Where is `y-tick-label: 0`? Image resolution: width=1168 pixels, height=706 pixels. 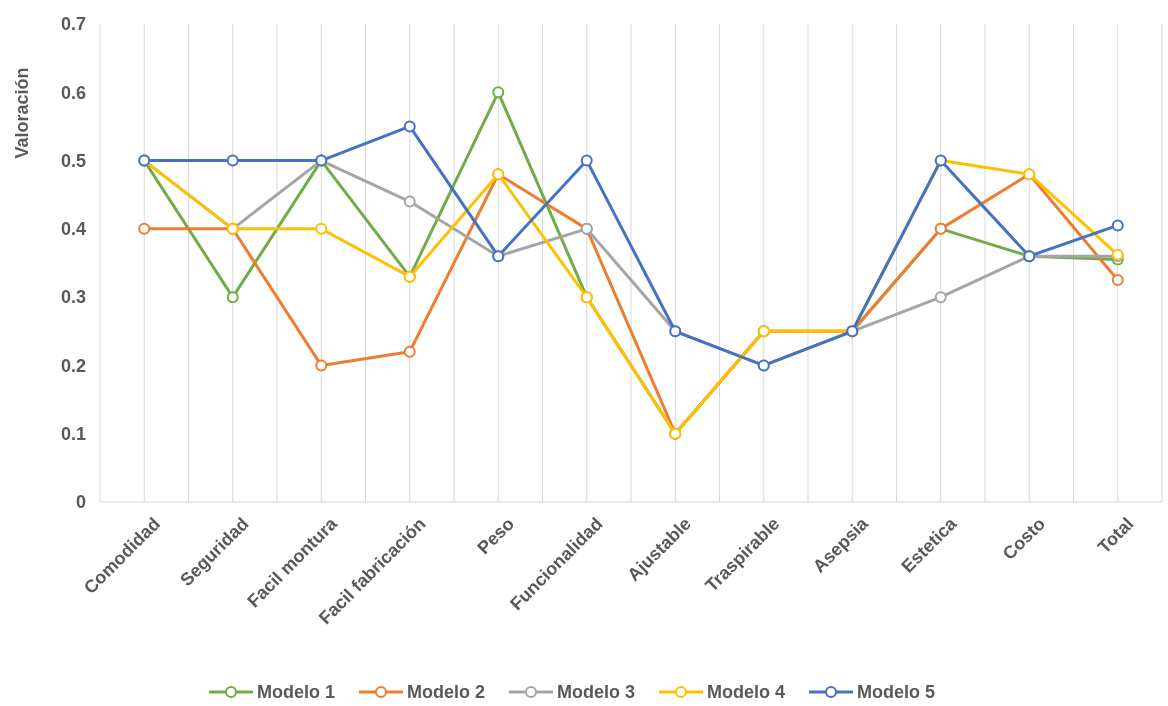
y-tick-label: 0 is located at coordinates (80, 502).